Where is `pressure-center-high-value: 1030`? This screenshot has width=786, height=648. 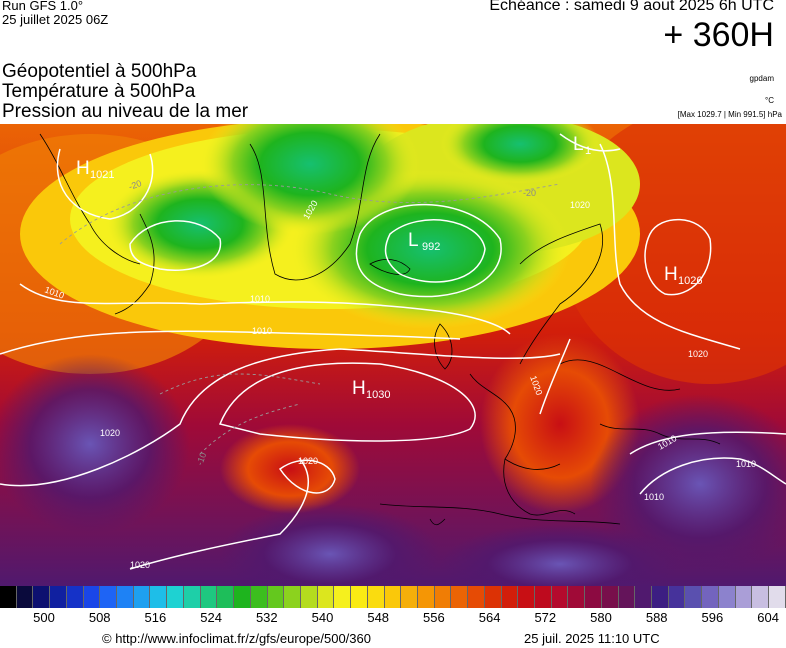 pressure-center-high-value: 1030 is located at coordinates (378, 395).